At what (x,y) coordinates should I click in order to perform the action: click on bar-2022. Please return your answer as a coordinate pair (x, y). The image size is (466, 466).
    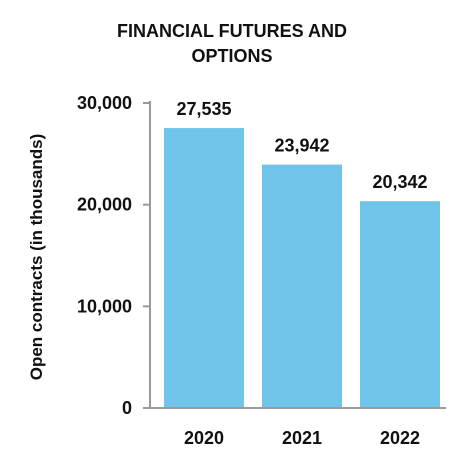
    Looking at the image, I should click on (400, 304).